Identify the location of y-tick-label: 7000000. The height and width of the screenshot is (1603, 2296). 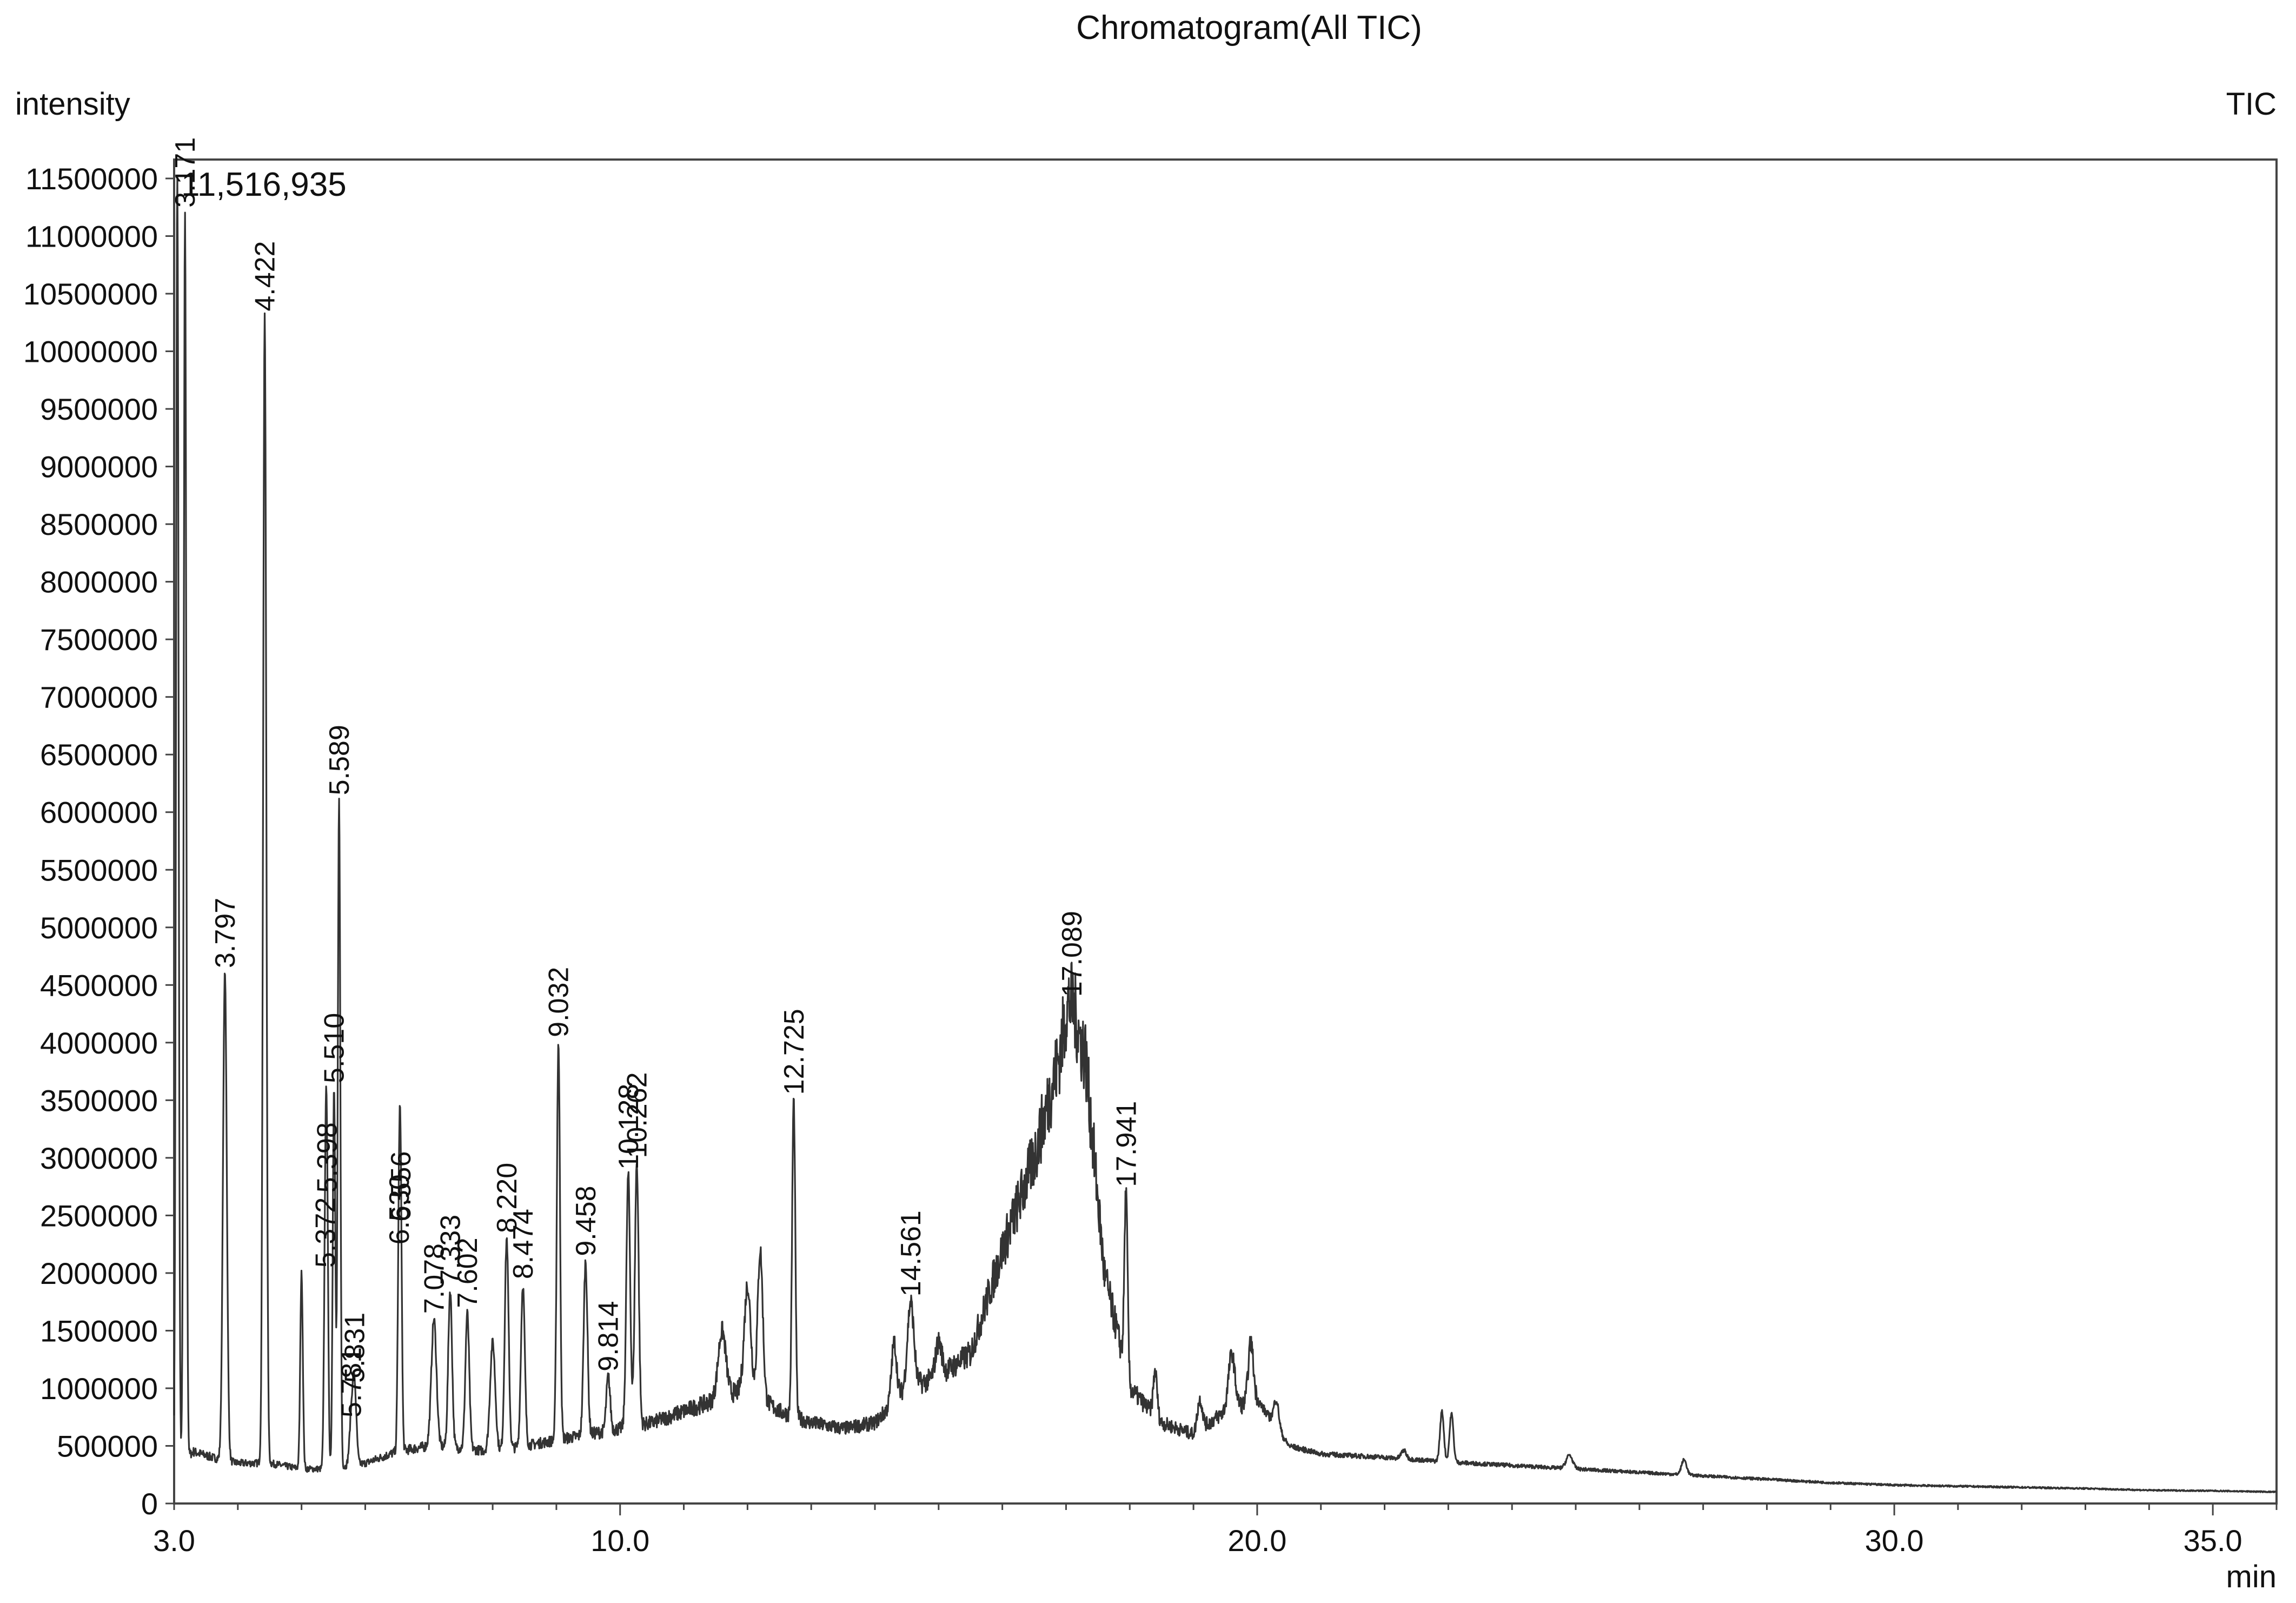
(99, 697).